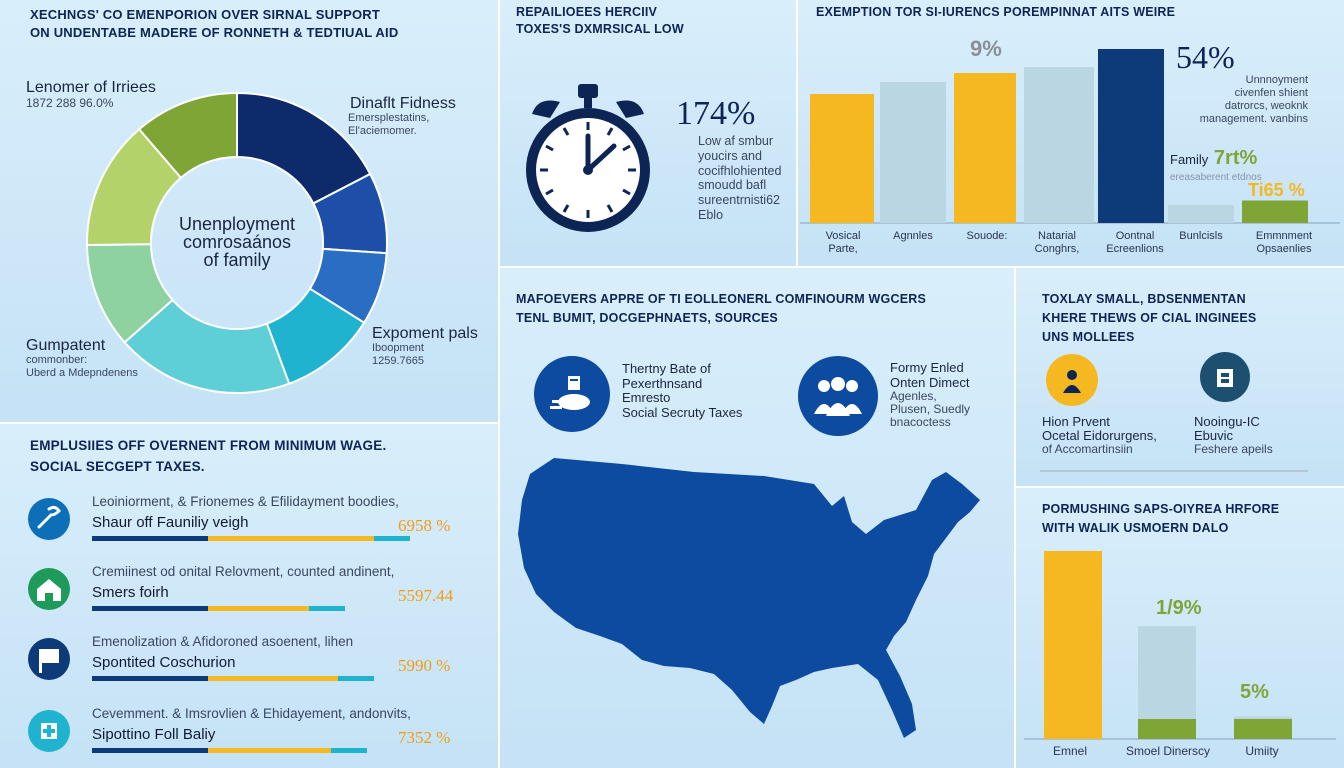  Describe the element at coordinates (91, 87) in the screenshot. I see `donut-label-top-left: Lenomer of Irriees` at that location.